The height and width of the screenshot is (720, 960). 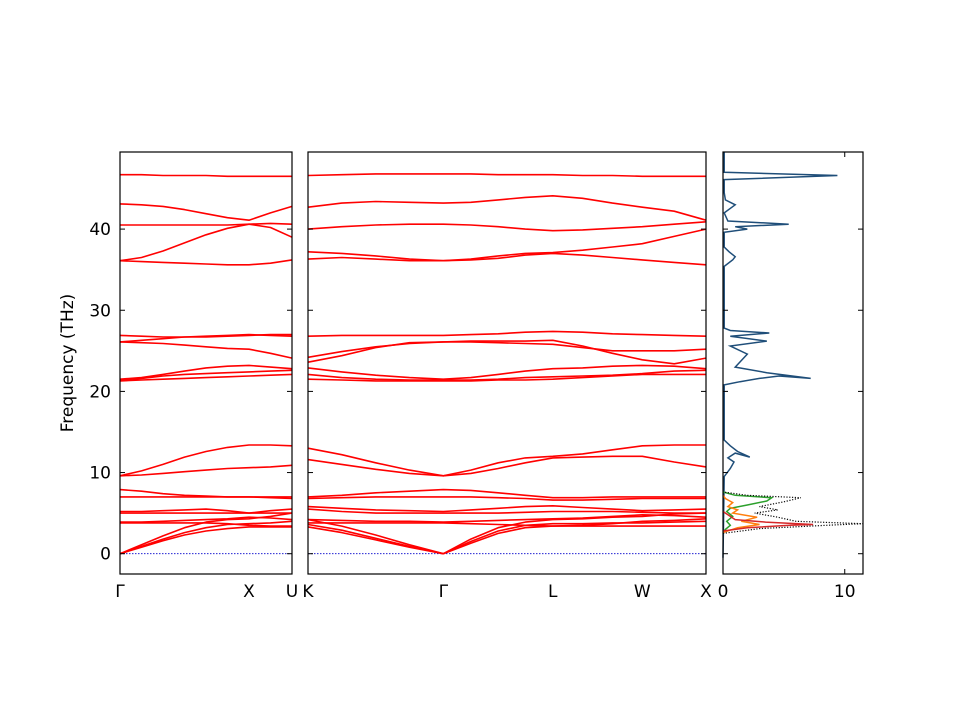 What do you see at coordinates (292, 592) in the screenshot?
I see `x-tick-label: U` at bounding box center [292, 592].